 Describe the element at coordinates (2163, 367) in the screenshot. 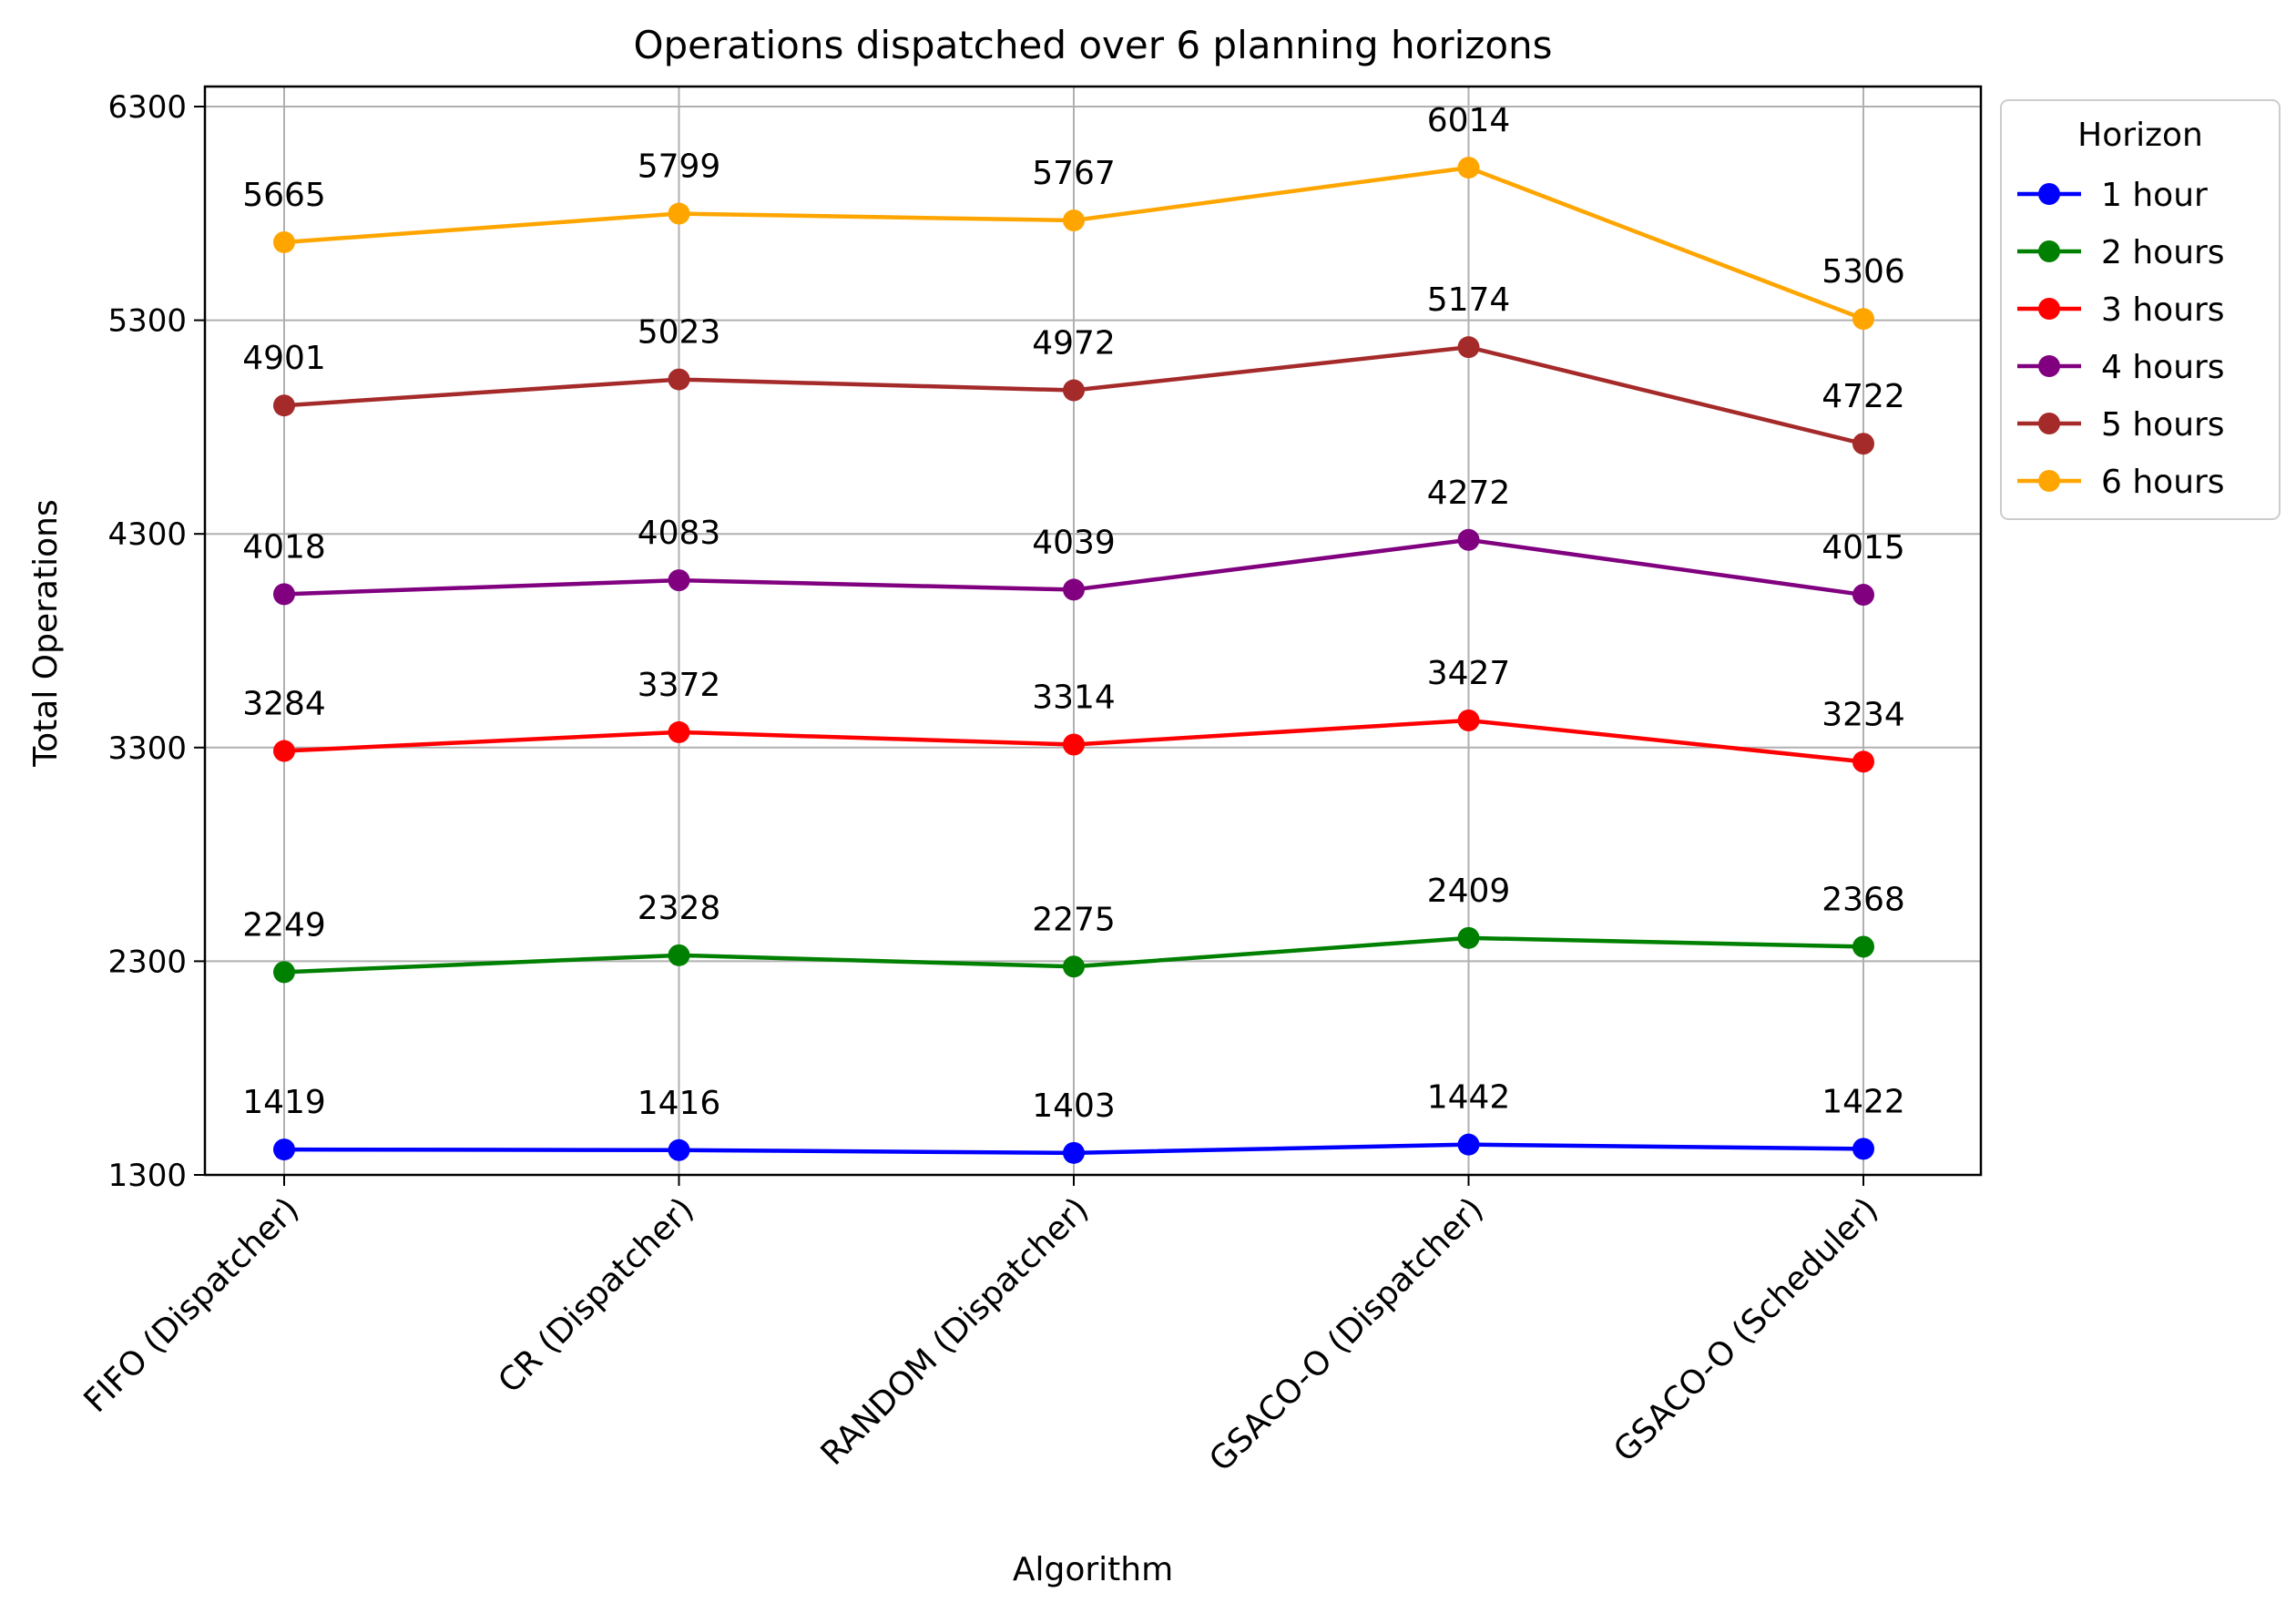

I see `legend-entry: 4 hours` at that location.